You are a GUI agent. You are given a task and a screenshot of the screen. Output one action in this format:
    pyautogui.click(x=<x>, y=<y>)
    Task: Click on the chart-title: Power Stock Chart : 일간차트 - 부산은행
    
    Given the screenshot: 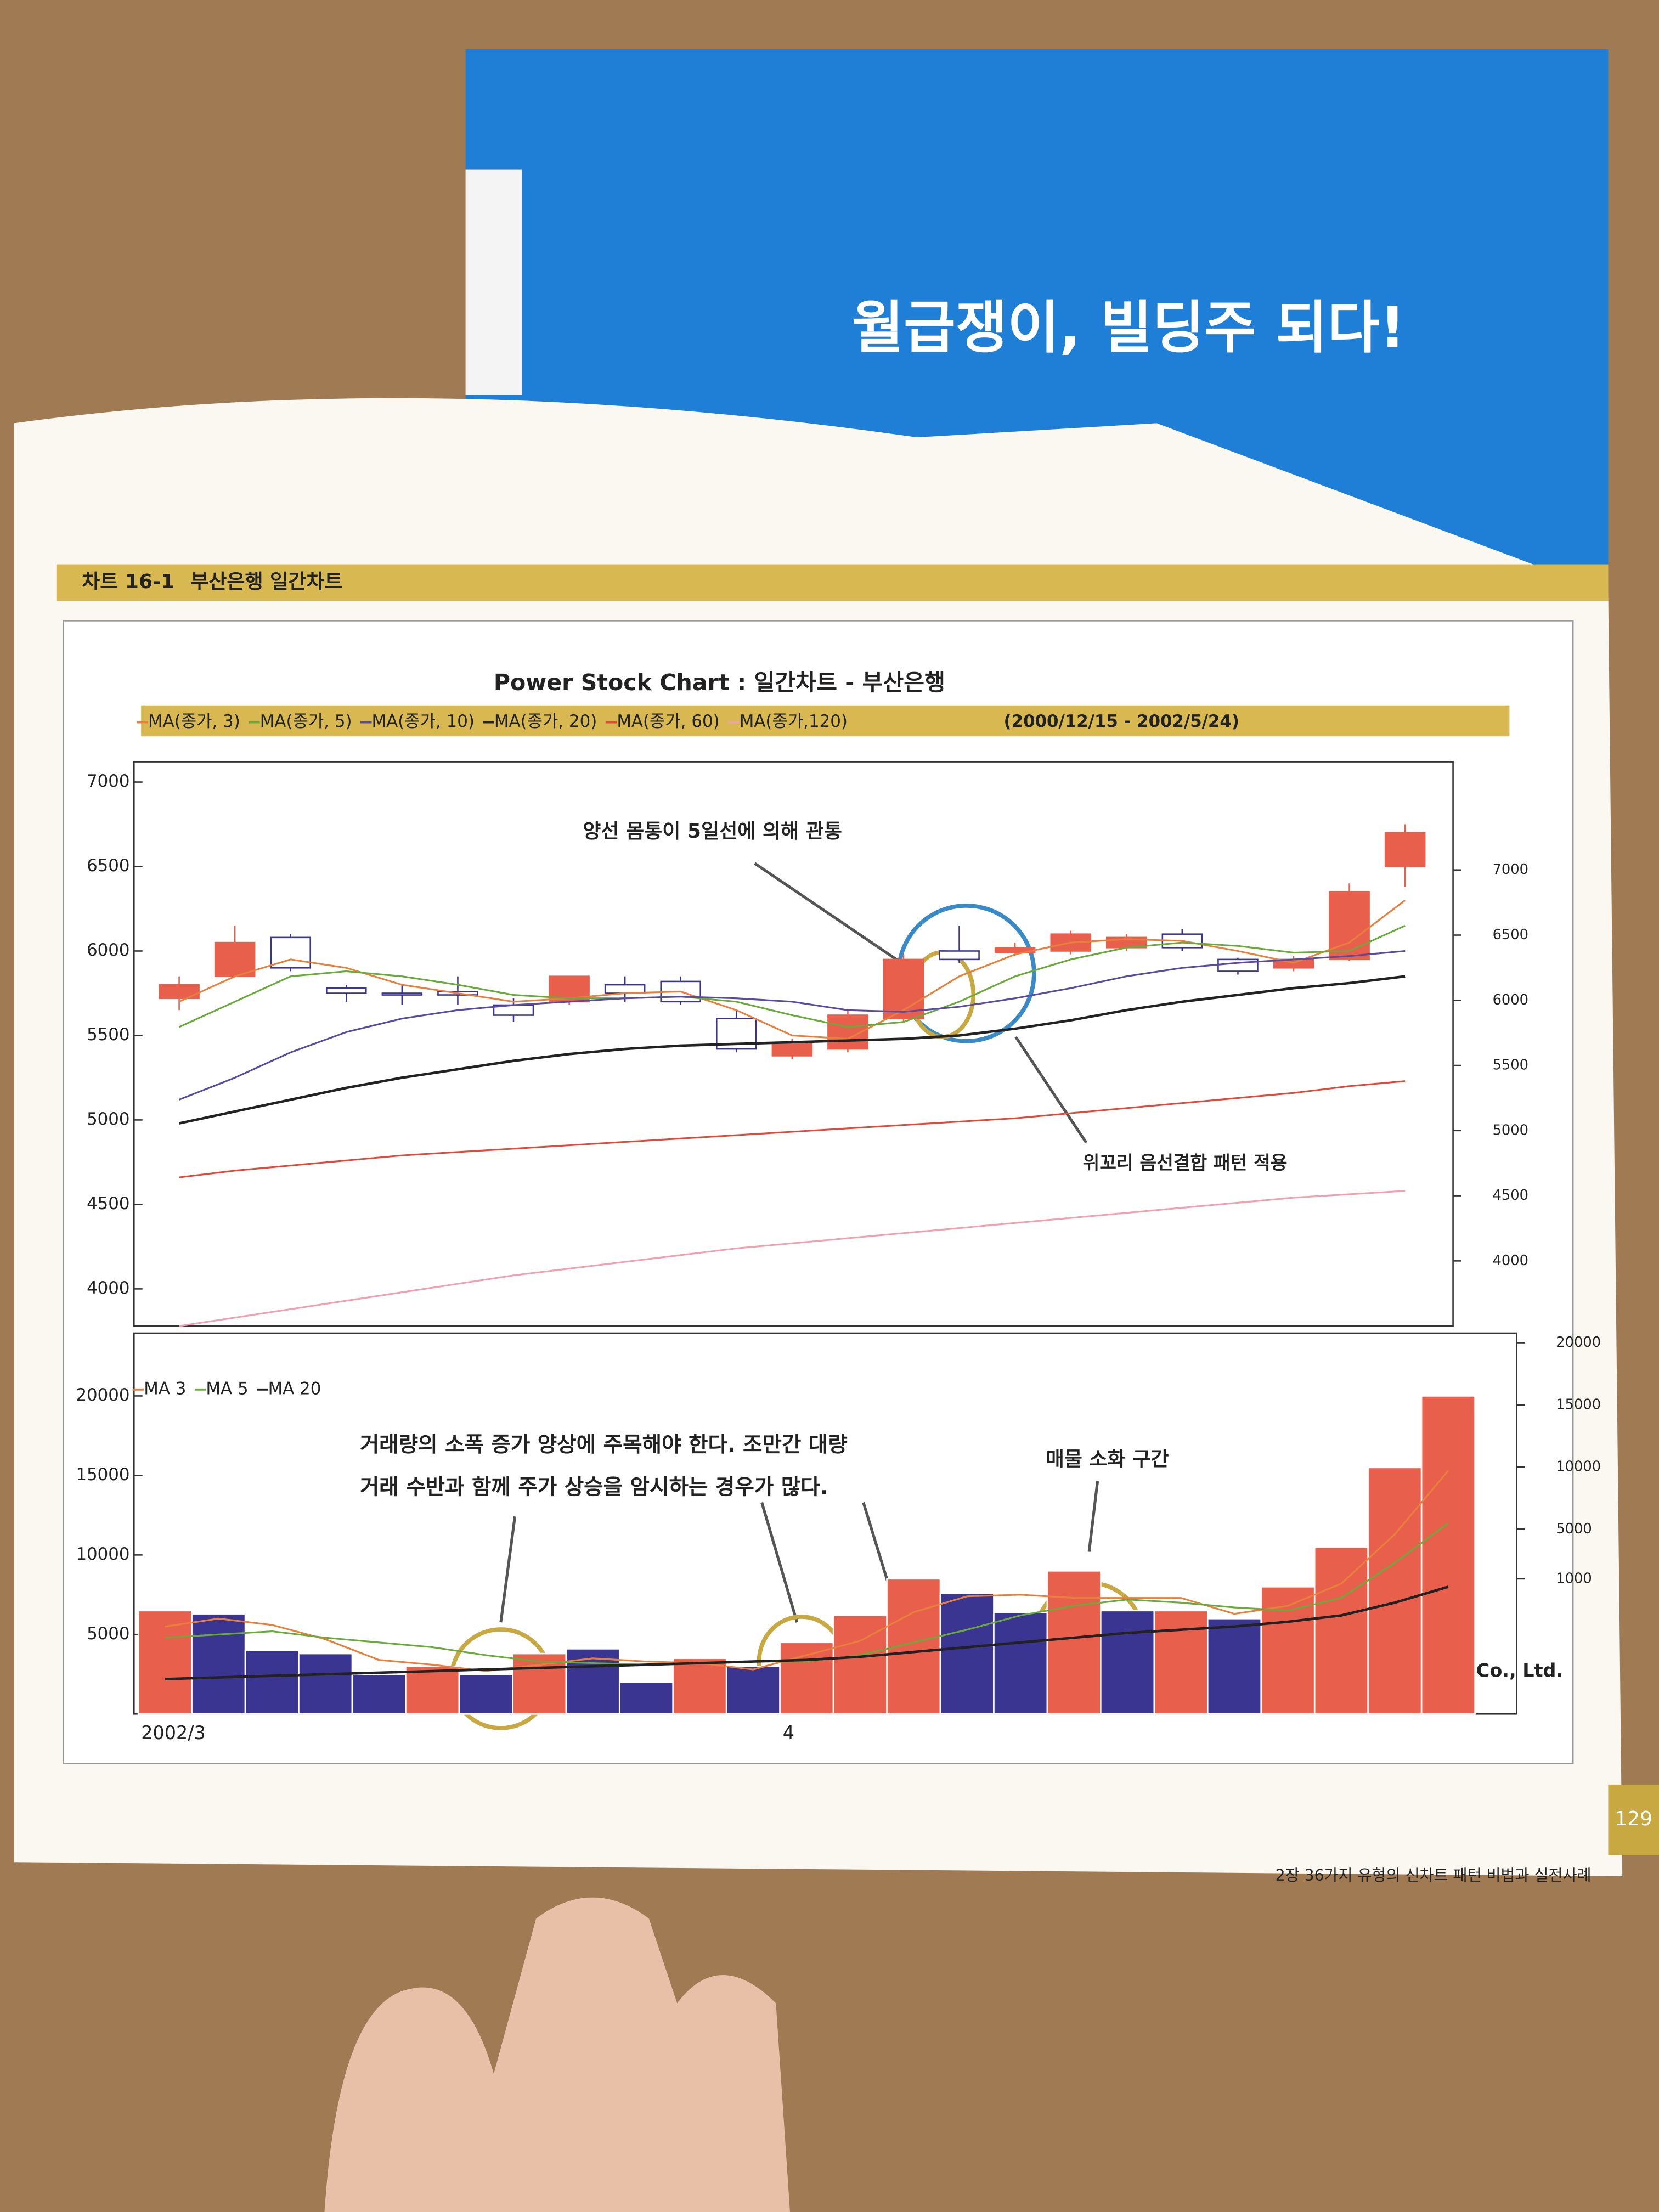 What is the action you would take?
    pyautogui.click(x=720, y=682)
    